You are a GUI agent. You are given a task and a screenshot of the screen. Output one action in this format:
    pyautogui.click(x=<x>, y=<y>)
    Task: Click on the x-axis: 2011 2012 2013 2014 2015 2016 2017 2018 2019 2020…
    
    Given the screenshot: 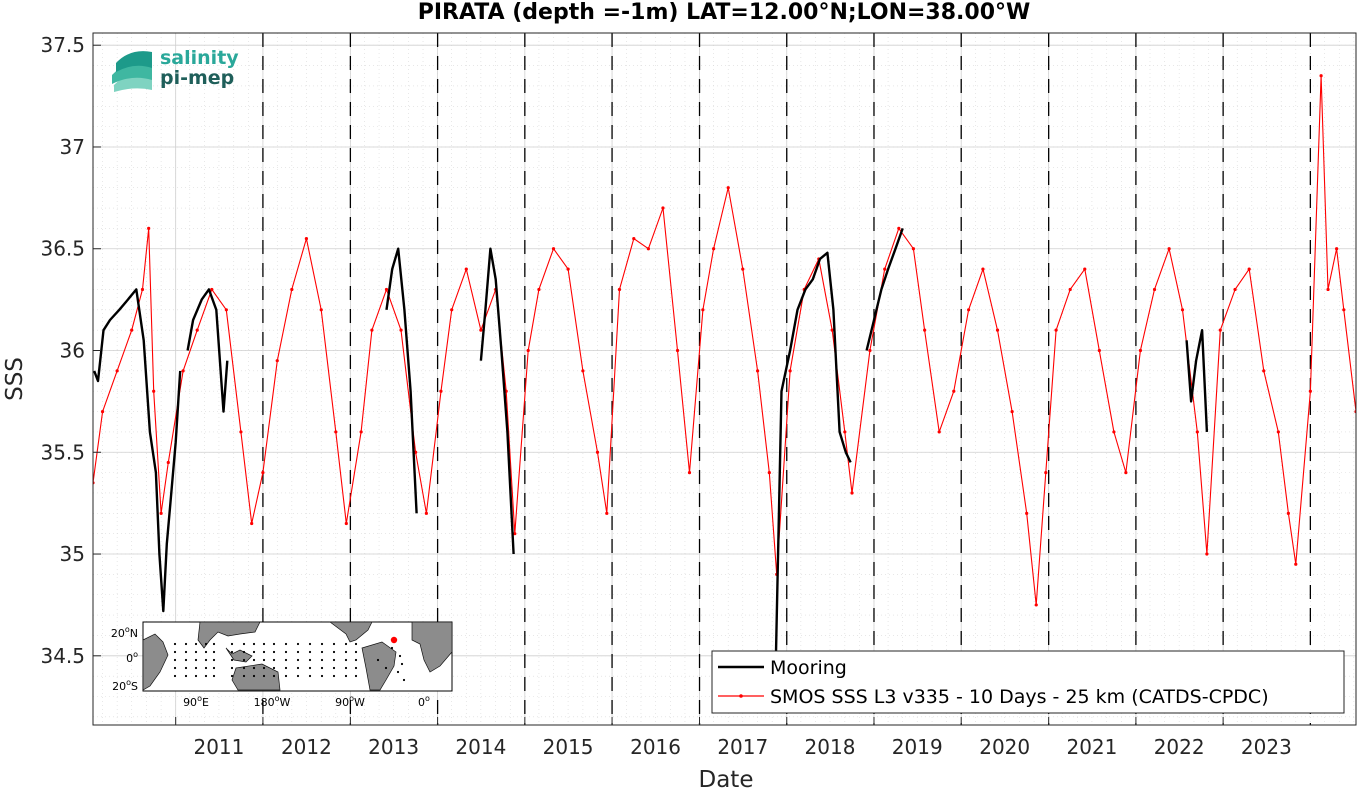 What is the action you would take?
    pyautogui.click(x=733, y=738)
    